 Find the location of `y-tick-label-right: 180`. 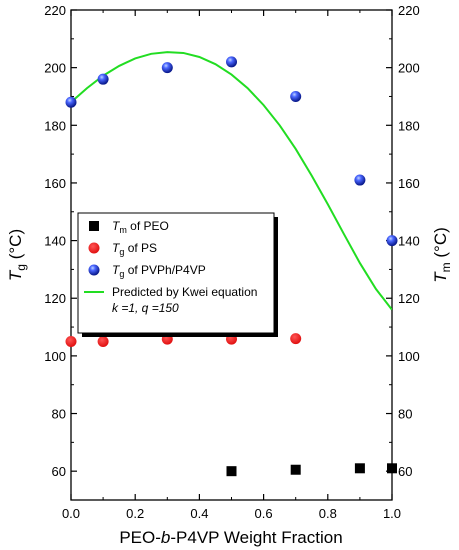

y-tick-label-right: 180 is located at coordinates (409, 125).